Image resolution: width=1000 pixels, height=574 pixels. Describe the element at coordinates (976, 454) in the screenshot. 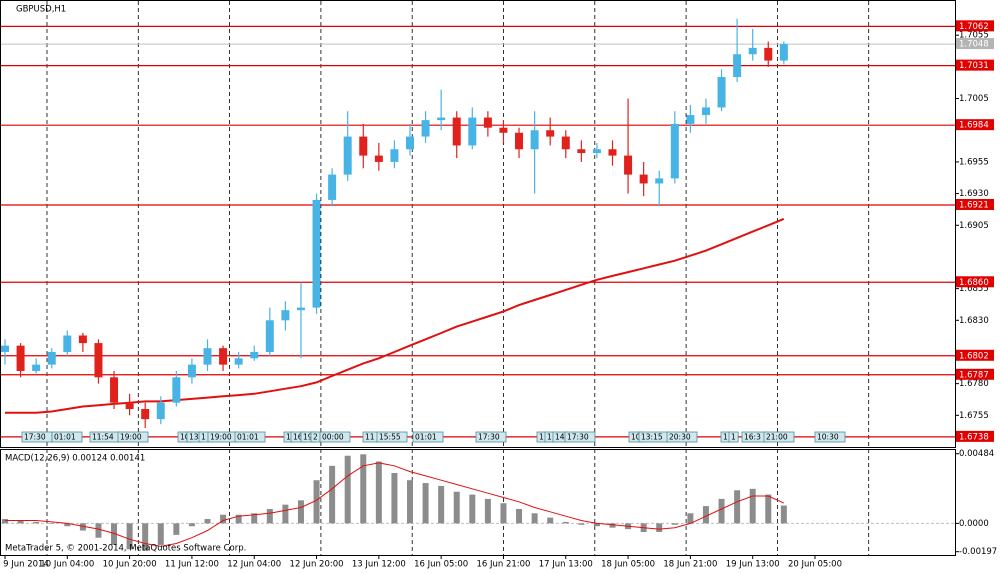

I see `y-tick-label: 0.00484` at that location.